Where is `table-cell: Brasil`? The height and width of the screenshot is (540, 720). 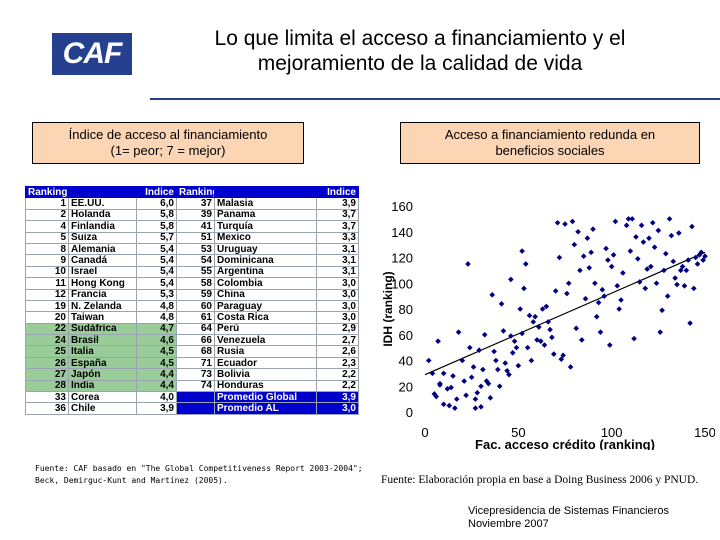 table-cell: Brasil is located at coordinates (102, 340).